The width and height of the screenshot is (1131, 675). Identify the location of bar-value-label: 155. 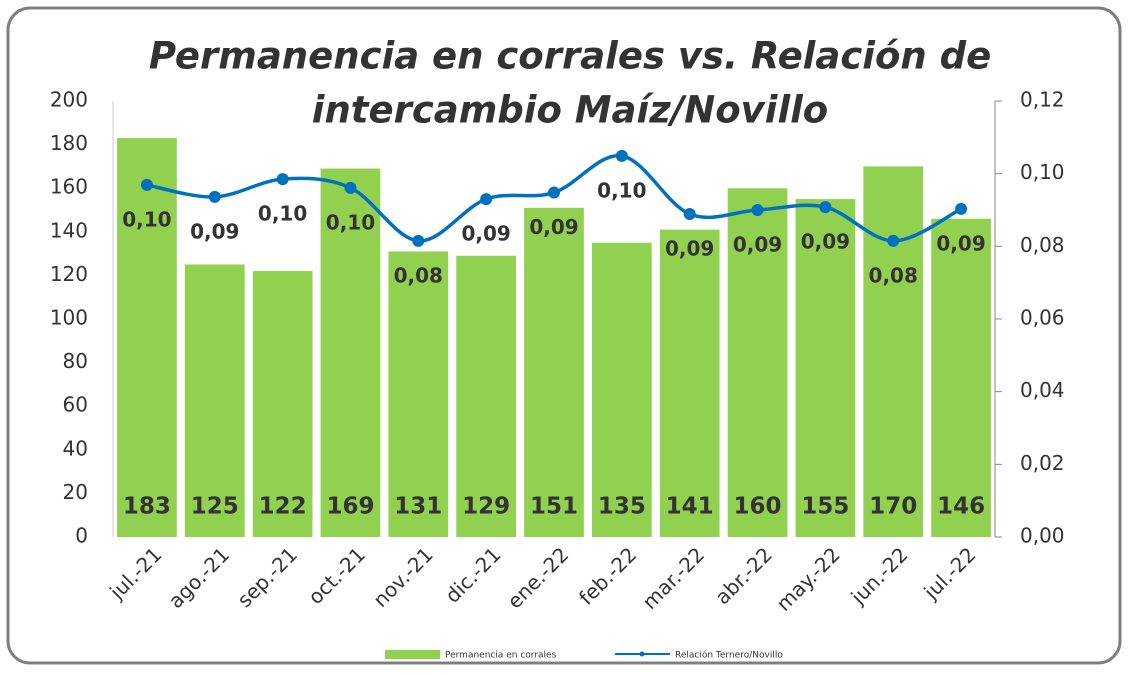
(825, 507).